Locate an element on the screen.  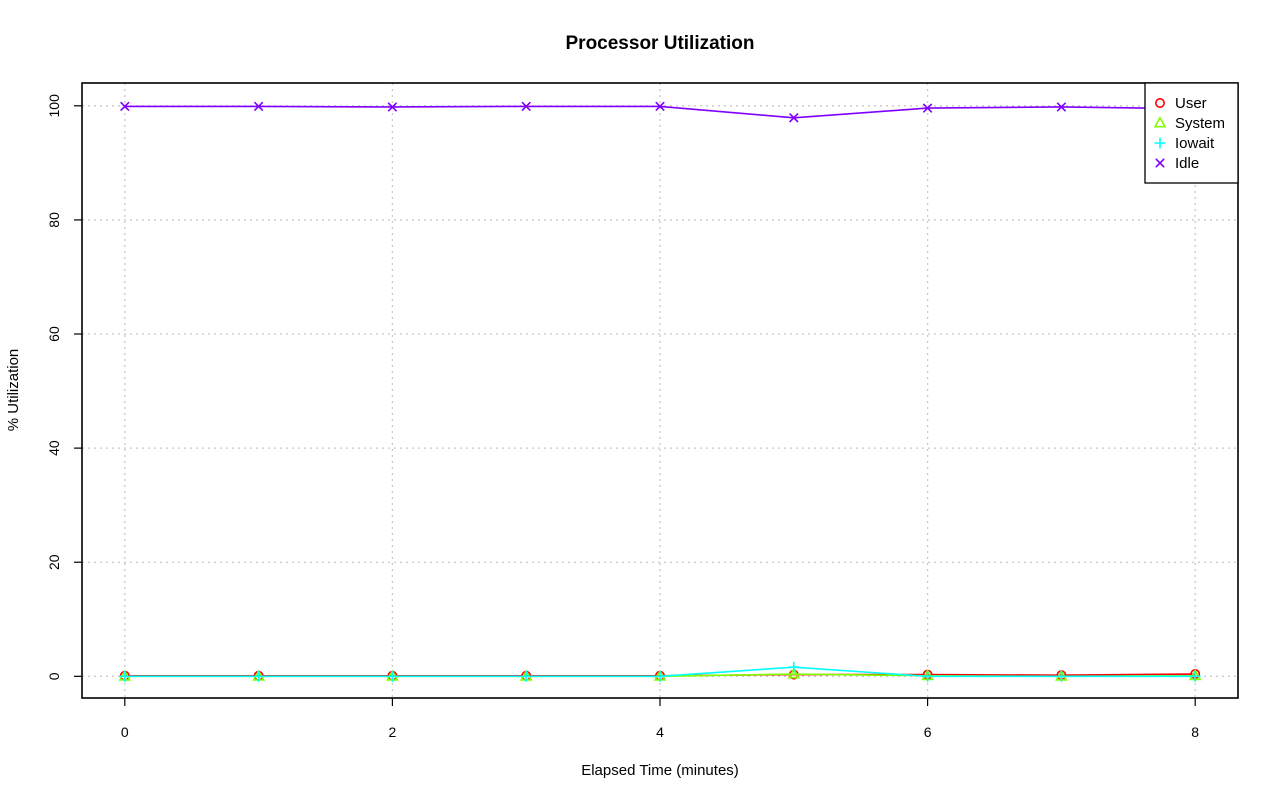
y-tick-label: 60 is located at coordinates (54, 334).